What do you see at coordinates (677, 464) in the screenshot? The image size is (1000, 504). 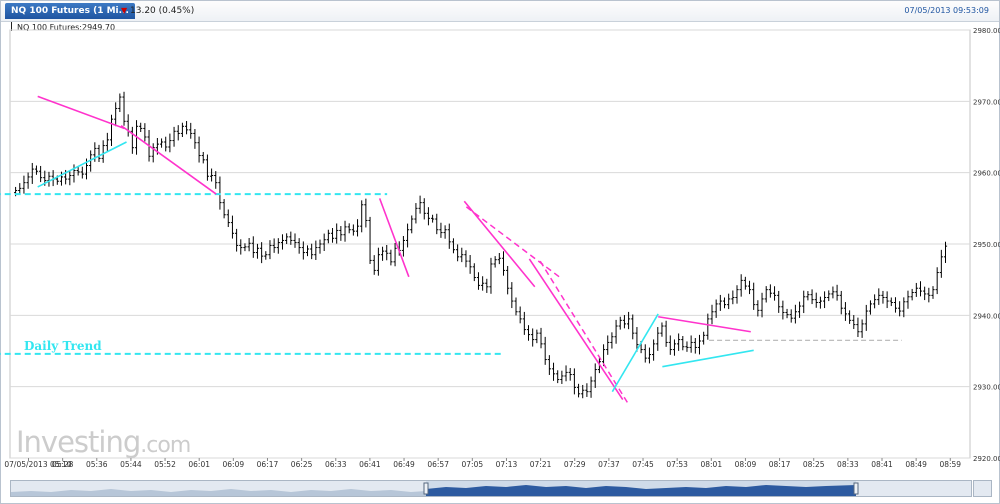 I see `x-tick-label: 07:53` at bounding box center [677, 464].